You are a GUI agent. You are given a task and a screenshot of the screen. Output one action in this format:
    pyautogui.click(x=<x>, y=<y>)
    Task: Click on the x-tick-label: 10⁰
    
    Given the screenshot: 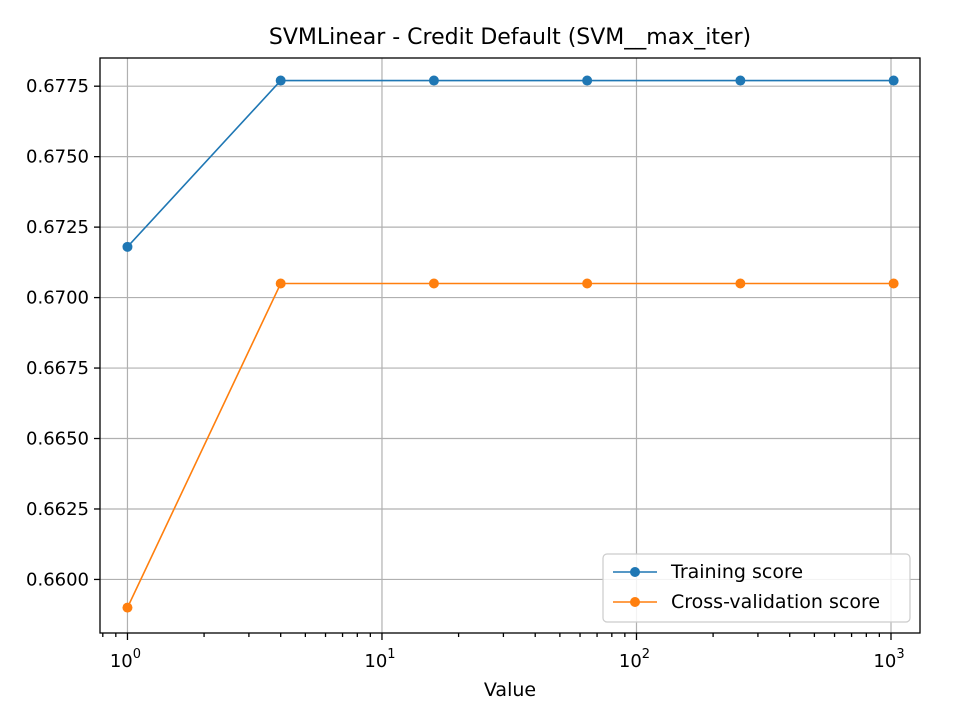 What is the action you would take?
    pyautogui.click(x=125, y=659)
    